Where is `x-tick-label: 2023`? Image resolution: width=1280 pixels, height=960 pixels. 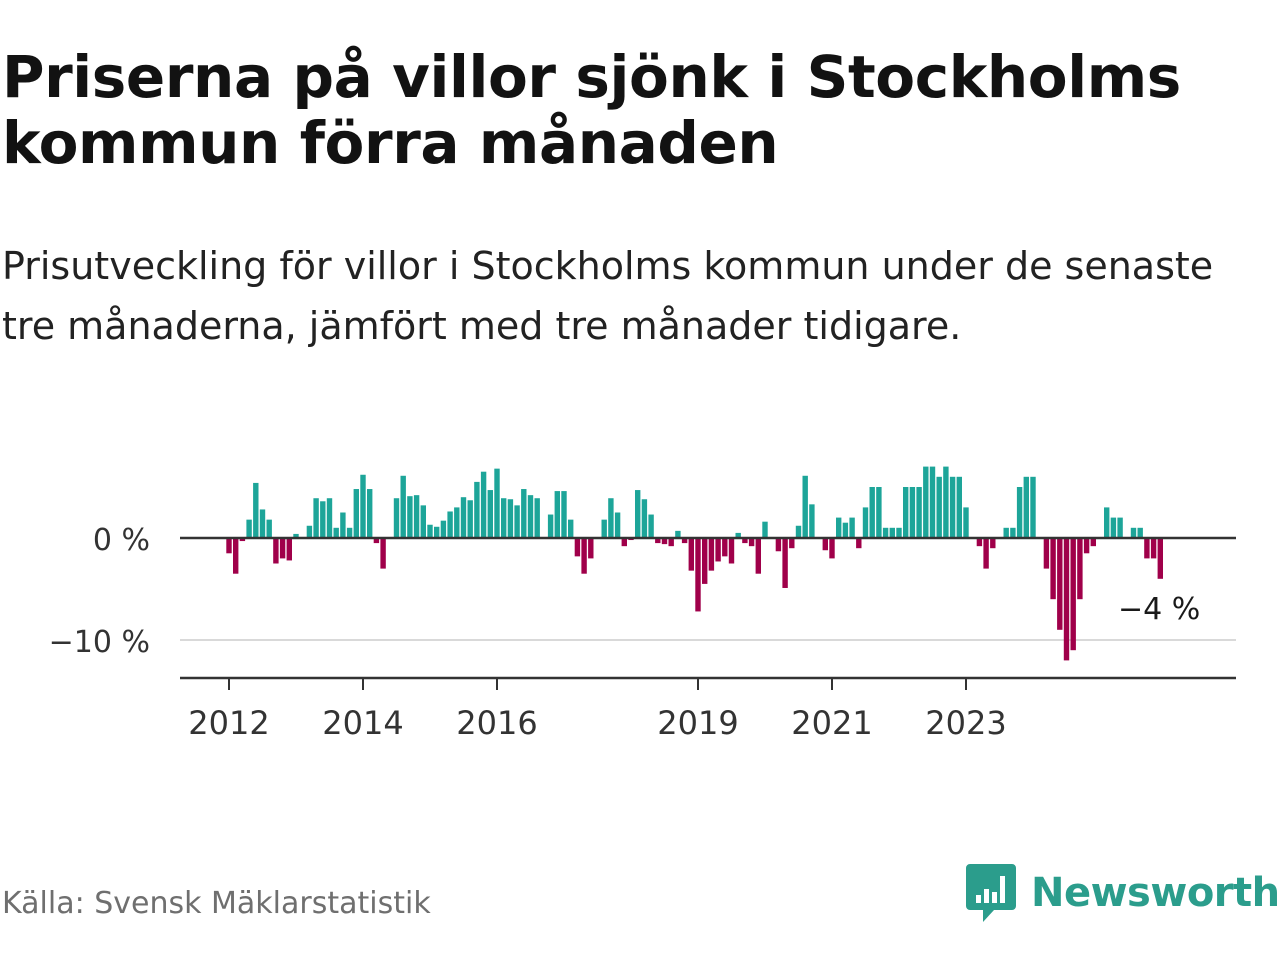 x-tick-label: 2023 is located at coordinates (965, 723).